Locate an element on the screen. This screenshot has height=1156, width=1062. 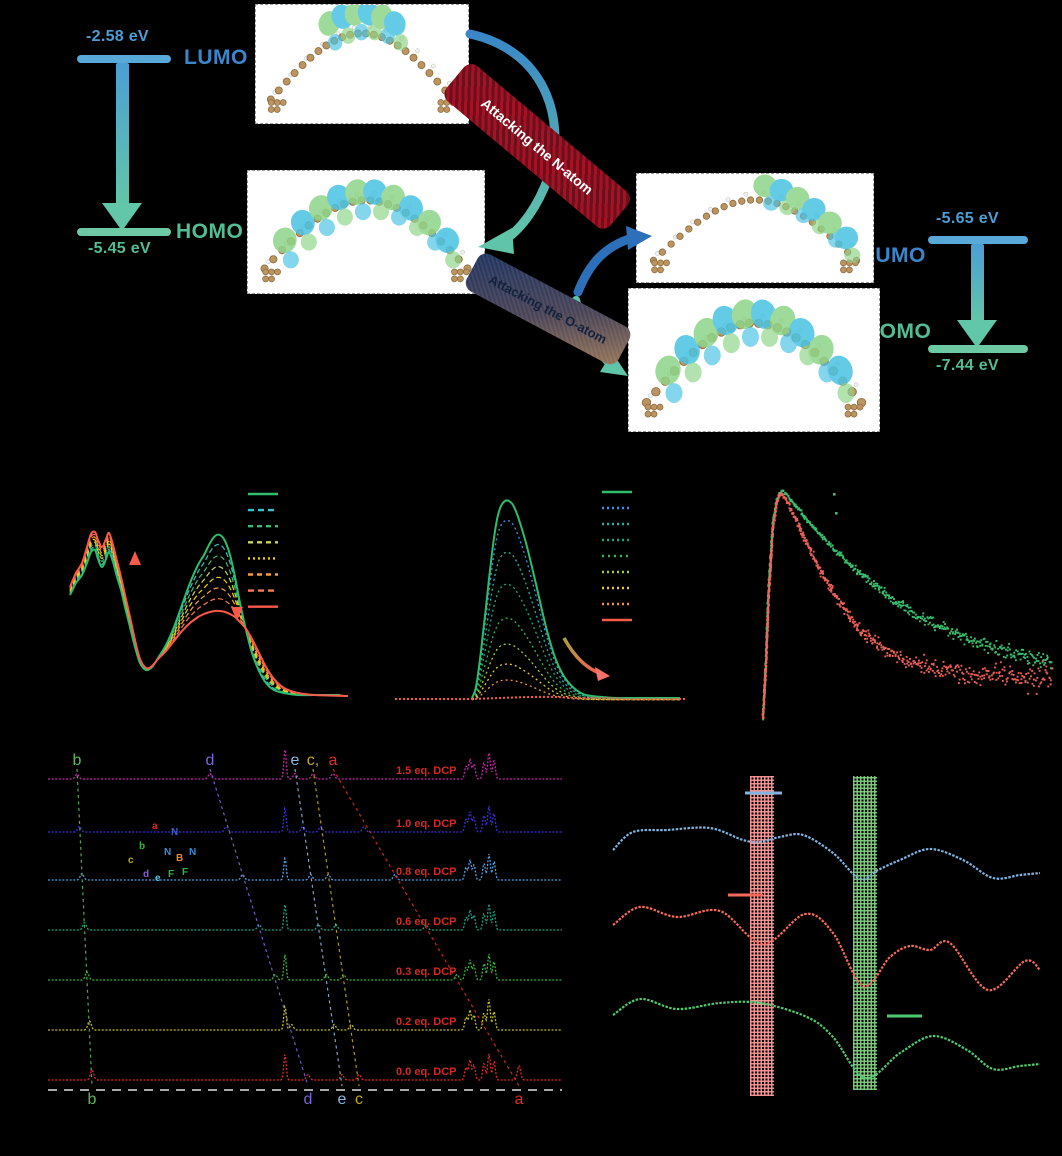
uvvis-chart is located at coordinates (209, 594).